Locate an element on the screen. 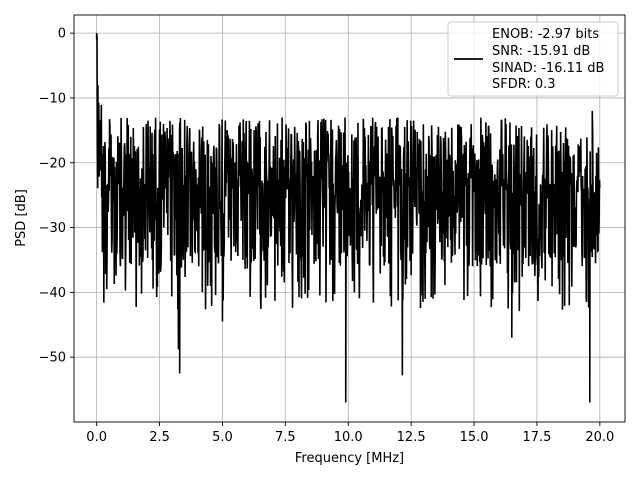  y-tick-label: 0 is located at coordinates (62, 34).